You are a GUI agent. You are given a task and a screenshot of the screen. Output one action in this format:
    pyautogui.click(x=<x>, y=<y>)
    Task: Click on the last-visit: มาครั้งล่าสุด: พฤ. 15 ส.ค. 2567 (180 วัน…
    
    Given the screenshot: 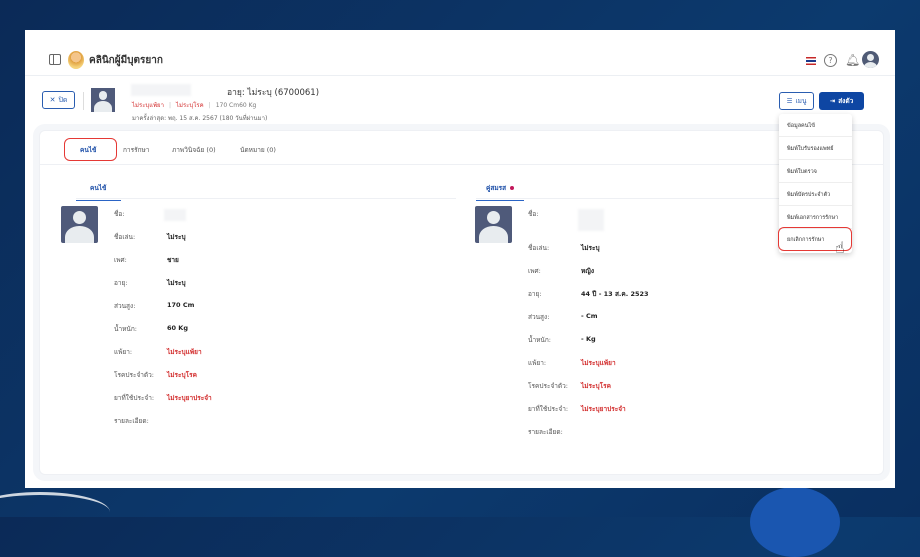 What is the action you would take?
    pyautogui.click(x=200, y=118)
    